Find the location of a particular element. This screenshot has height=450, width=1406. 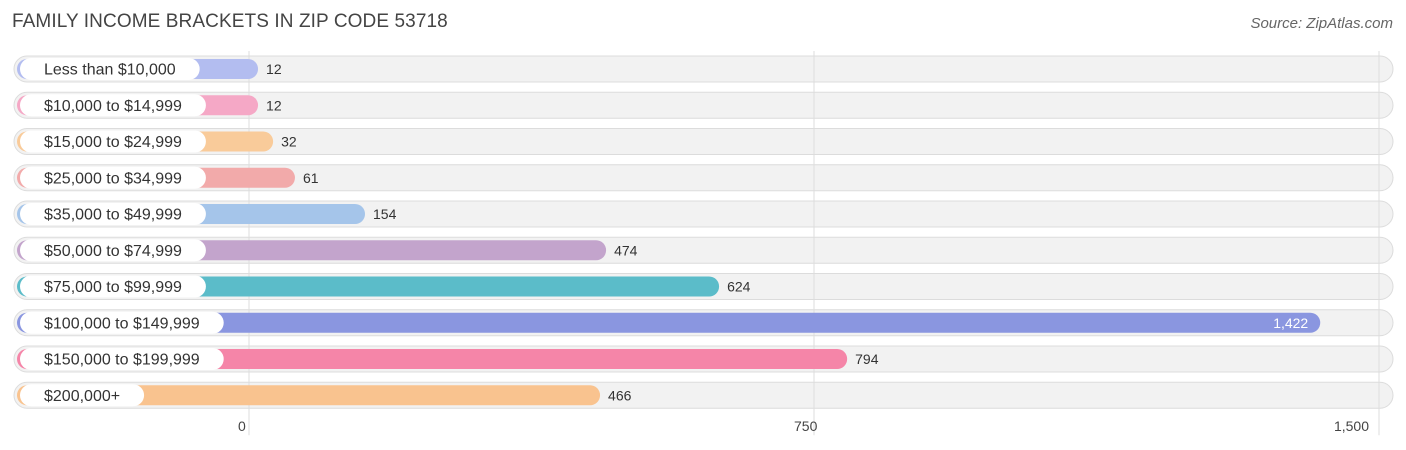

category-label: $15,000 to $24,999 is located at coordinates (113, 142).